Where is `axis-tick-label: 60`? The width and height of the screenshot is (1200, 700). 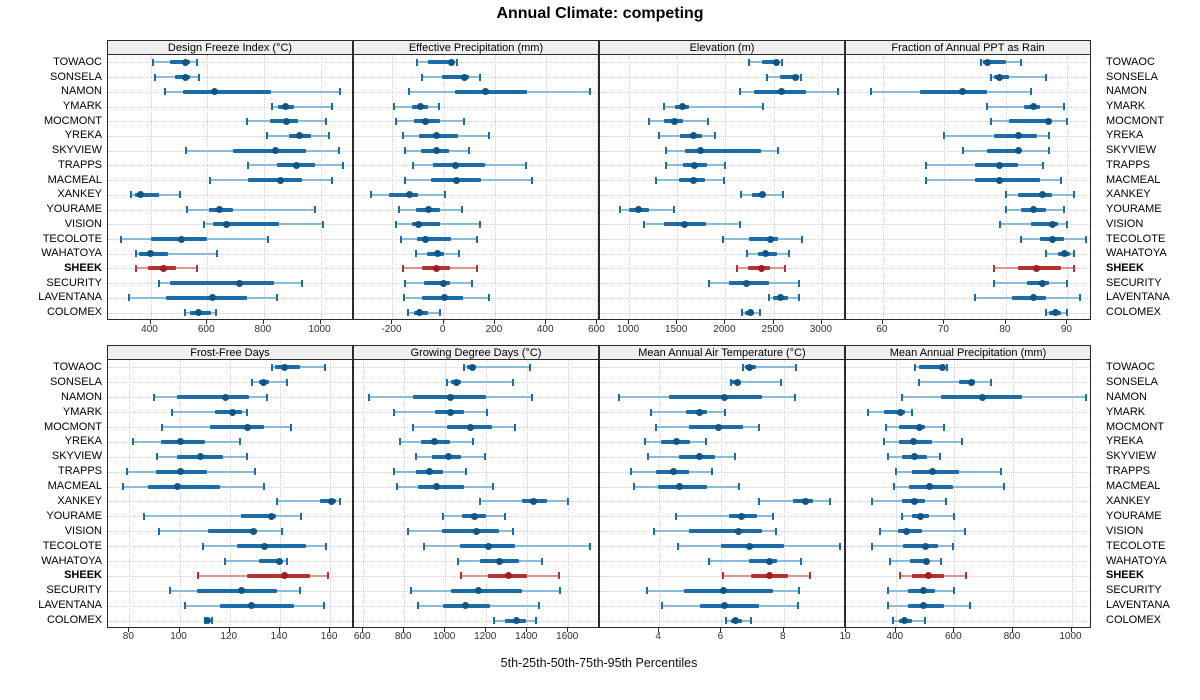
axis-tick-label: 60 is located at coordinates (882, 329).